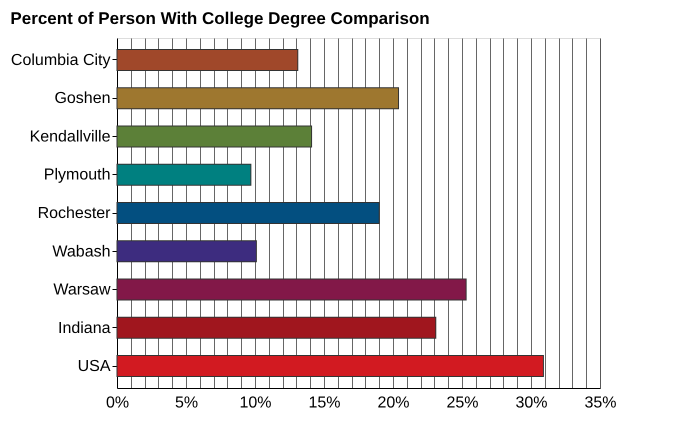 The height and width of the screenshot is (440, 673). What do you see at coordinates (393, 403) in the screenshot?
I see `x-tick-label: 20%` at bounding box center [393, 403].